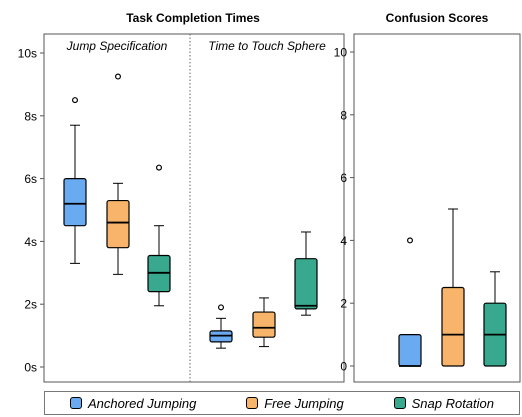 The height and width of the screenshot is (417, 522). Describe the element at coordinates (267, 46) in the screenshot. I see `panel-label-0-1: Time to Touch Sphere` at that location.